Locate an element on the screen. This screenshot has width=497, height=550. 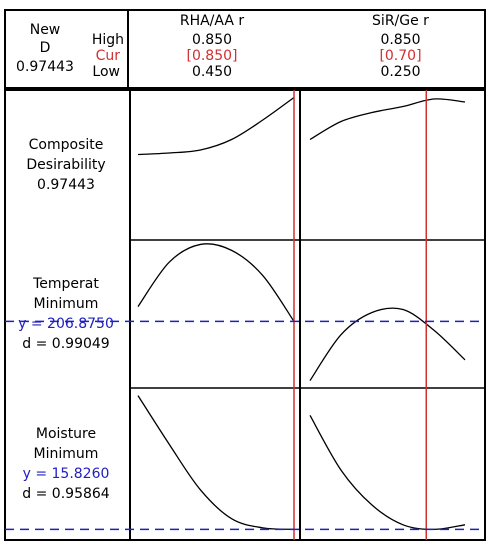
response-d: d = 0.99049 is located at coordinates (65, 344).